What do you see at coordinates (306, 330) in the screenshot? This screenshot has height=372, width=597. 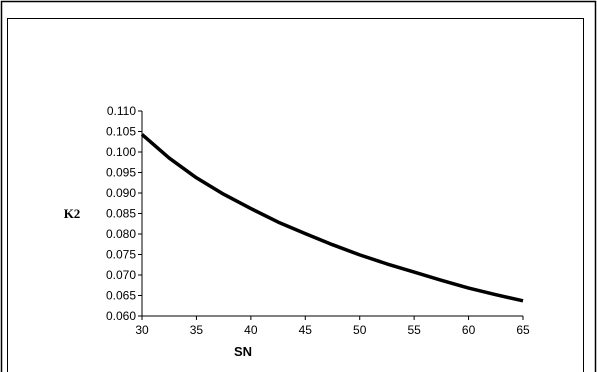 I see `x-tick-label: 45` at bounding box center [306, 330].